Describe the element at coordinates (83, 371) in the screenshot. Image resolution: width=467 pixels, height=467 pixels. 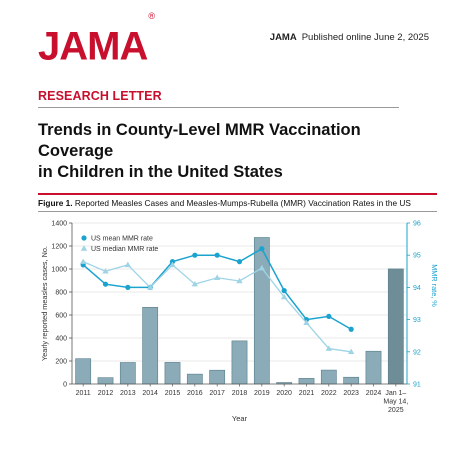
I see `bar-2011` at that location.